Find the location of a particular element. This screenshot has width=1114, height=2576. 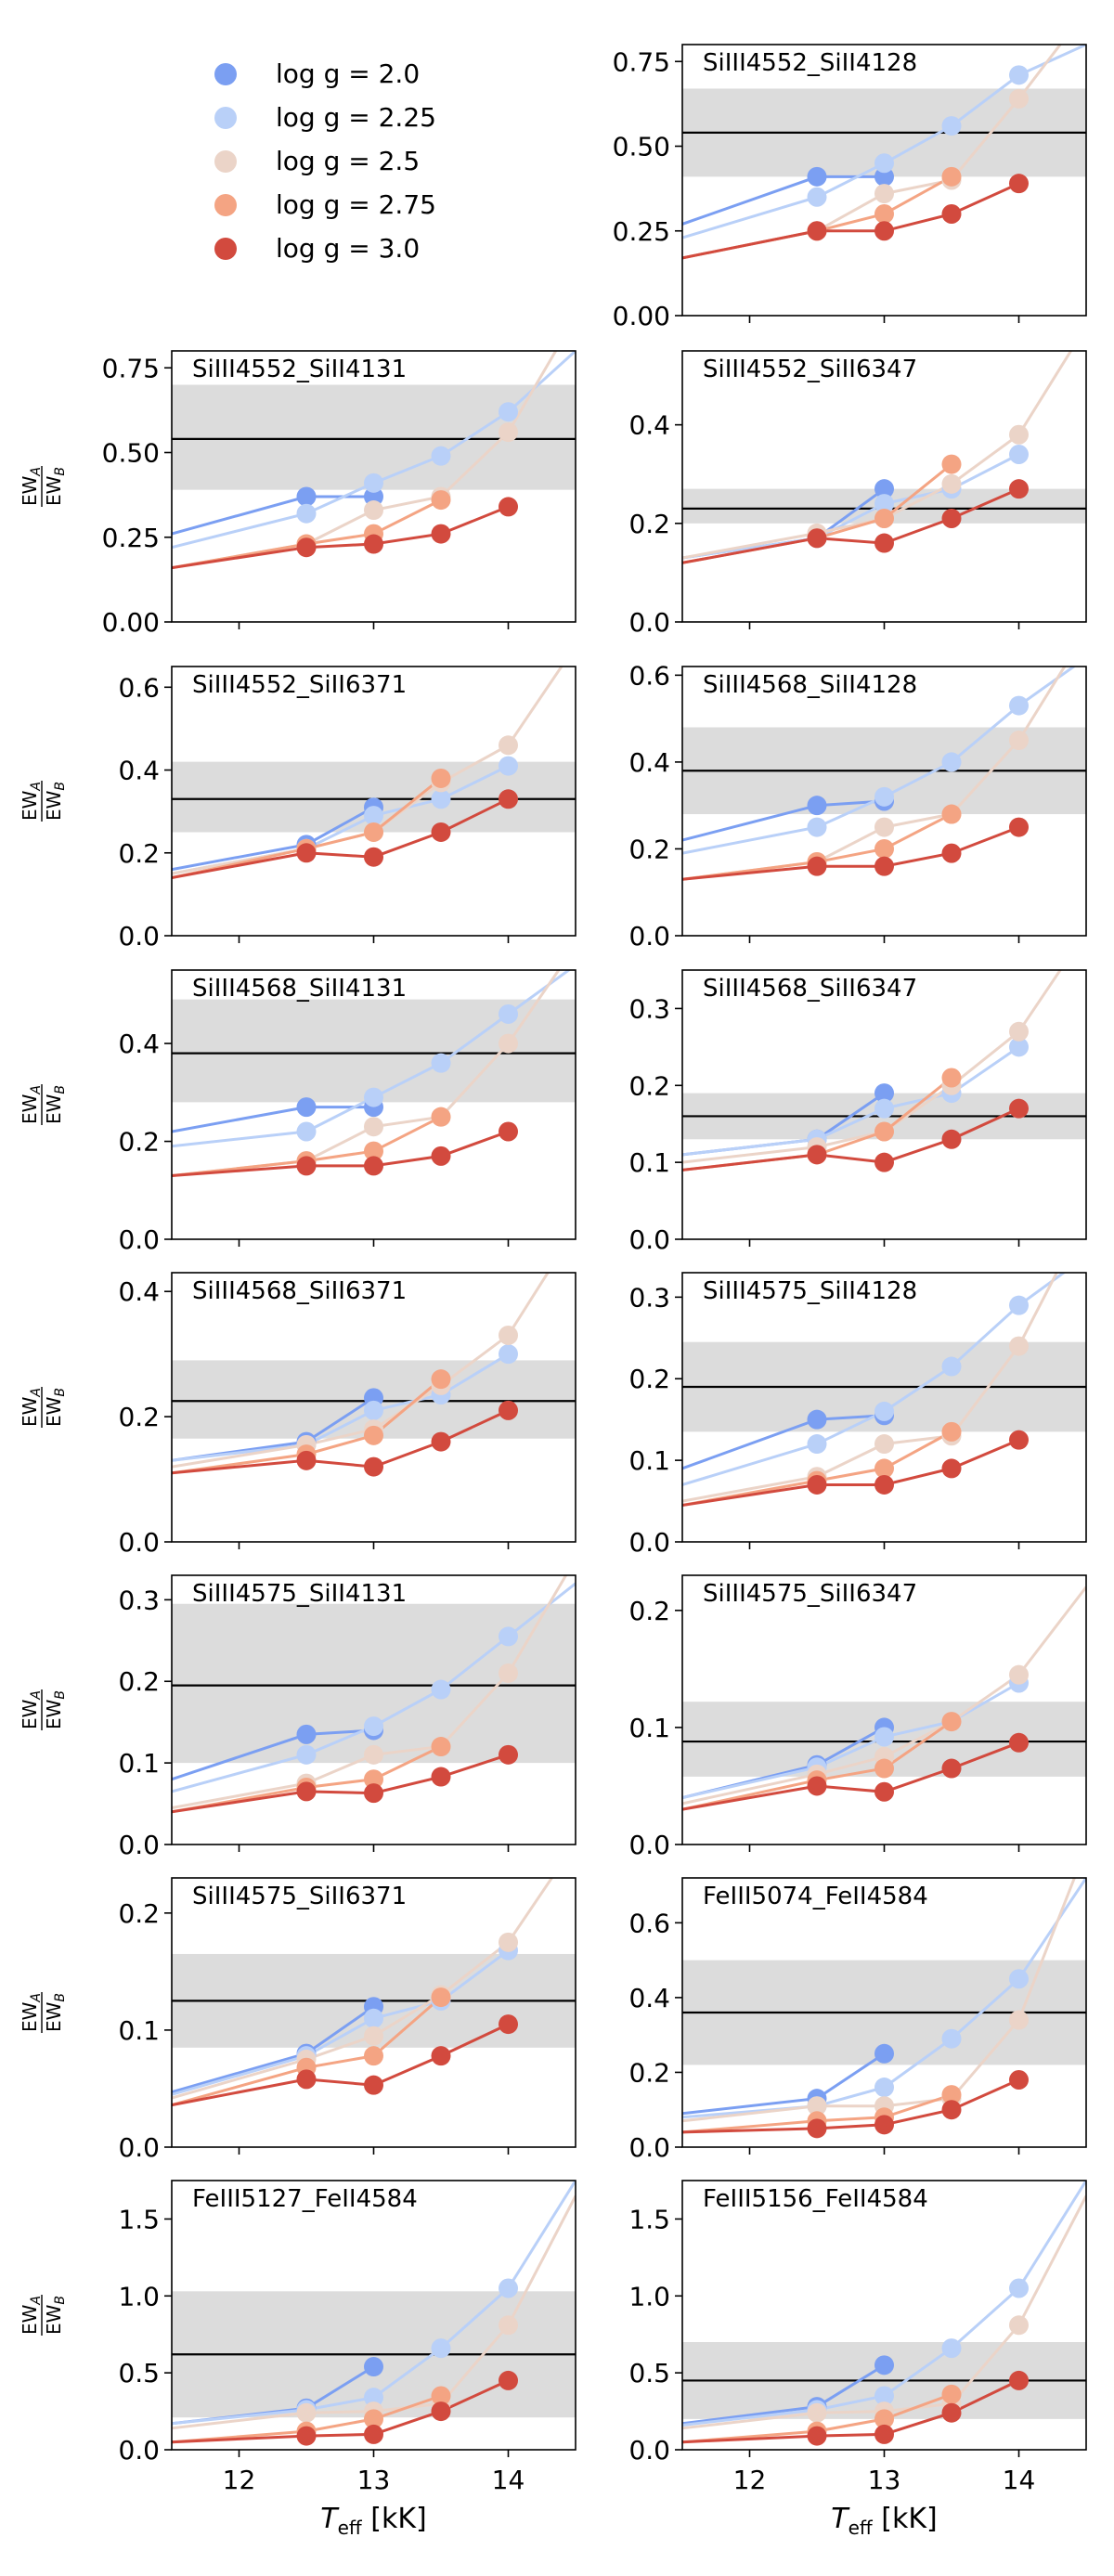

panel-title: SiIII4575_SiII4131 is located at coordinates (299, 1594).